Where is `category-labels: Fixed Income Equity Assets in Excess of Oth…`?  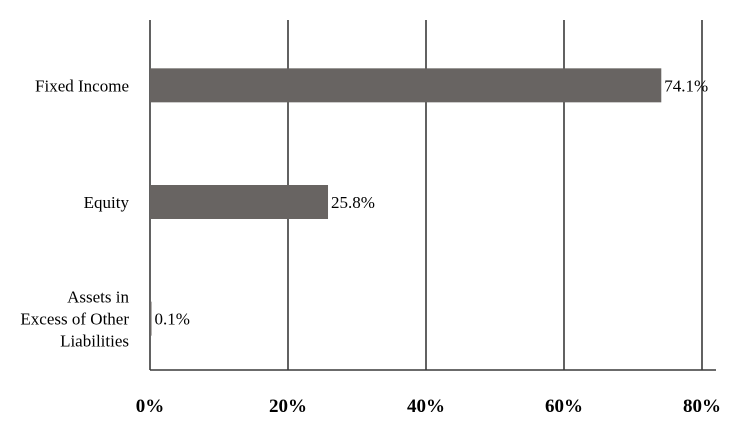
category-labels: Fixed Income Equity Assets in Excess of Oth… is located at coordinates (74, 213).